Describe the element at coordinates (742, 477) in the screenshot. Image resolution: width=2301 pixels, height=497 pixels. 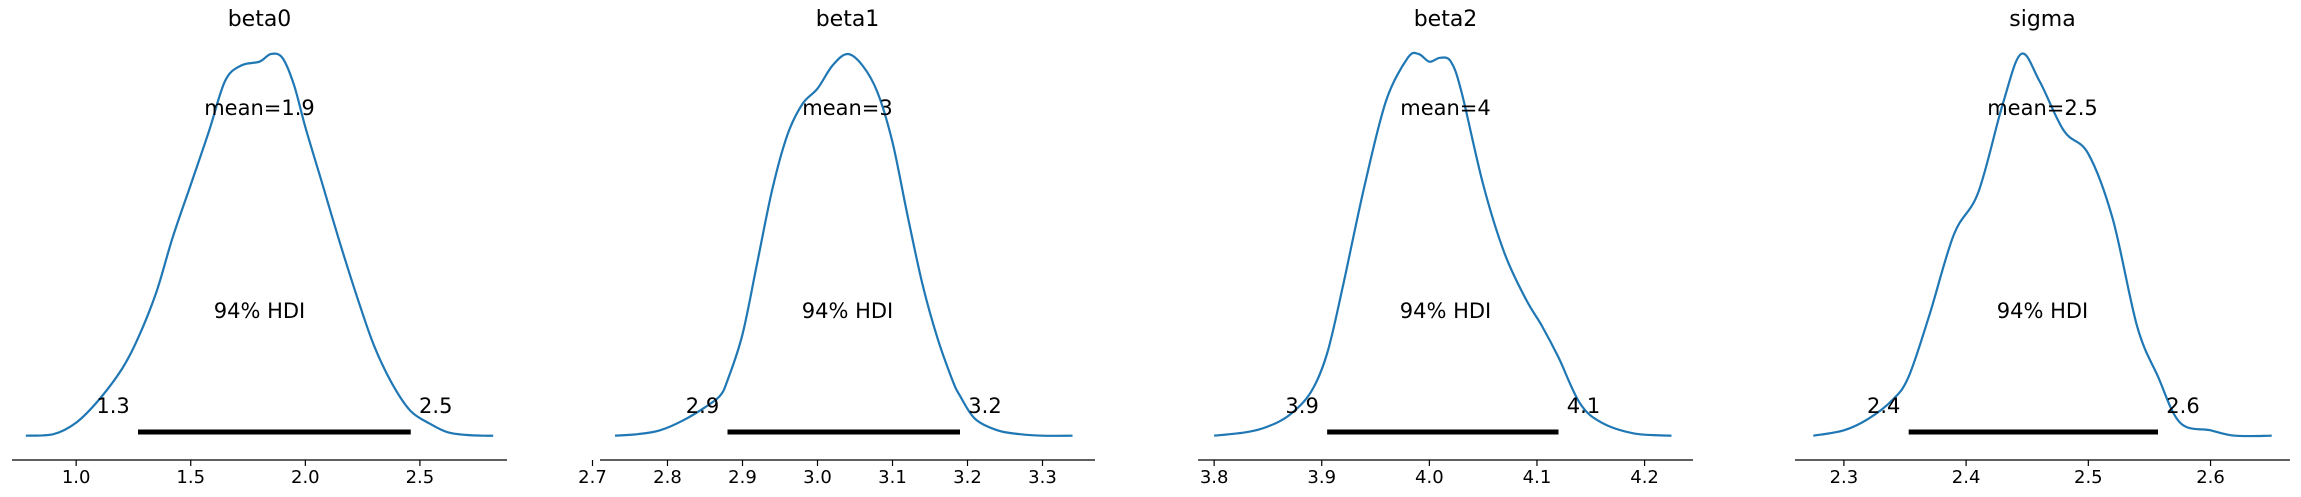
I see `x-tick-label: 2.9` at that location.